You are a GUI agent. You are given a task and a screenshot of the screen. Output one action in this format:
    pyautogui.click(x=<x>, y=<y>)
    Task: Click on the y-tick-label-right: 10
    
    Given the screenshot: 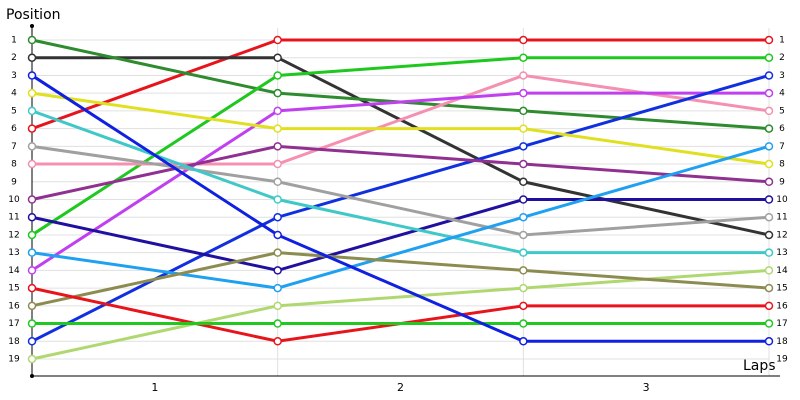 What is the action you would take?
    pyautogui.click(x=782, y=200)
    